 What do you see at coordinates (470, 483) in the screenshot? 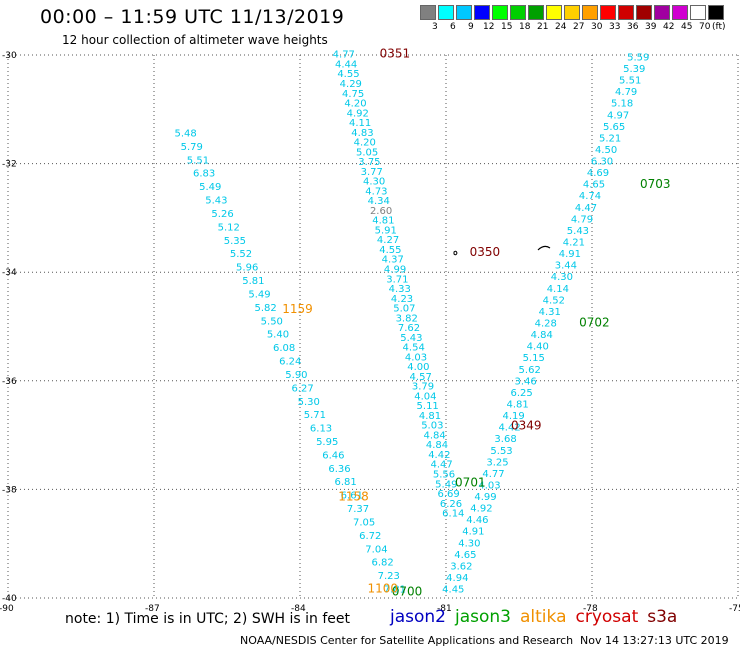
I see `pass-time-label: 0701` at bounding box center [470, 483].